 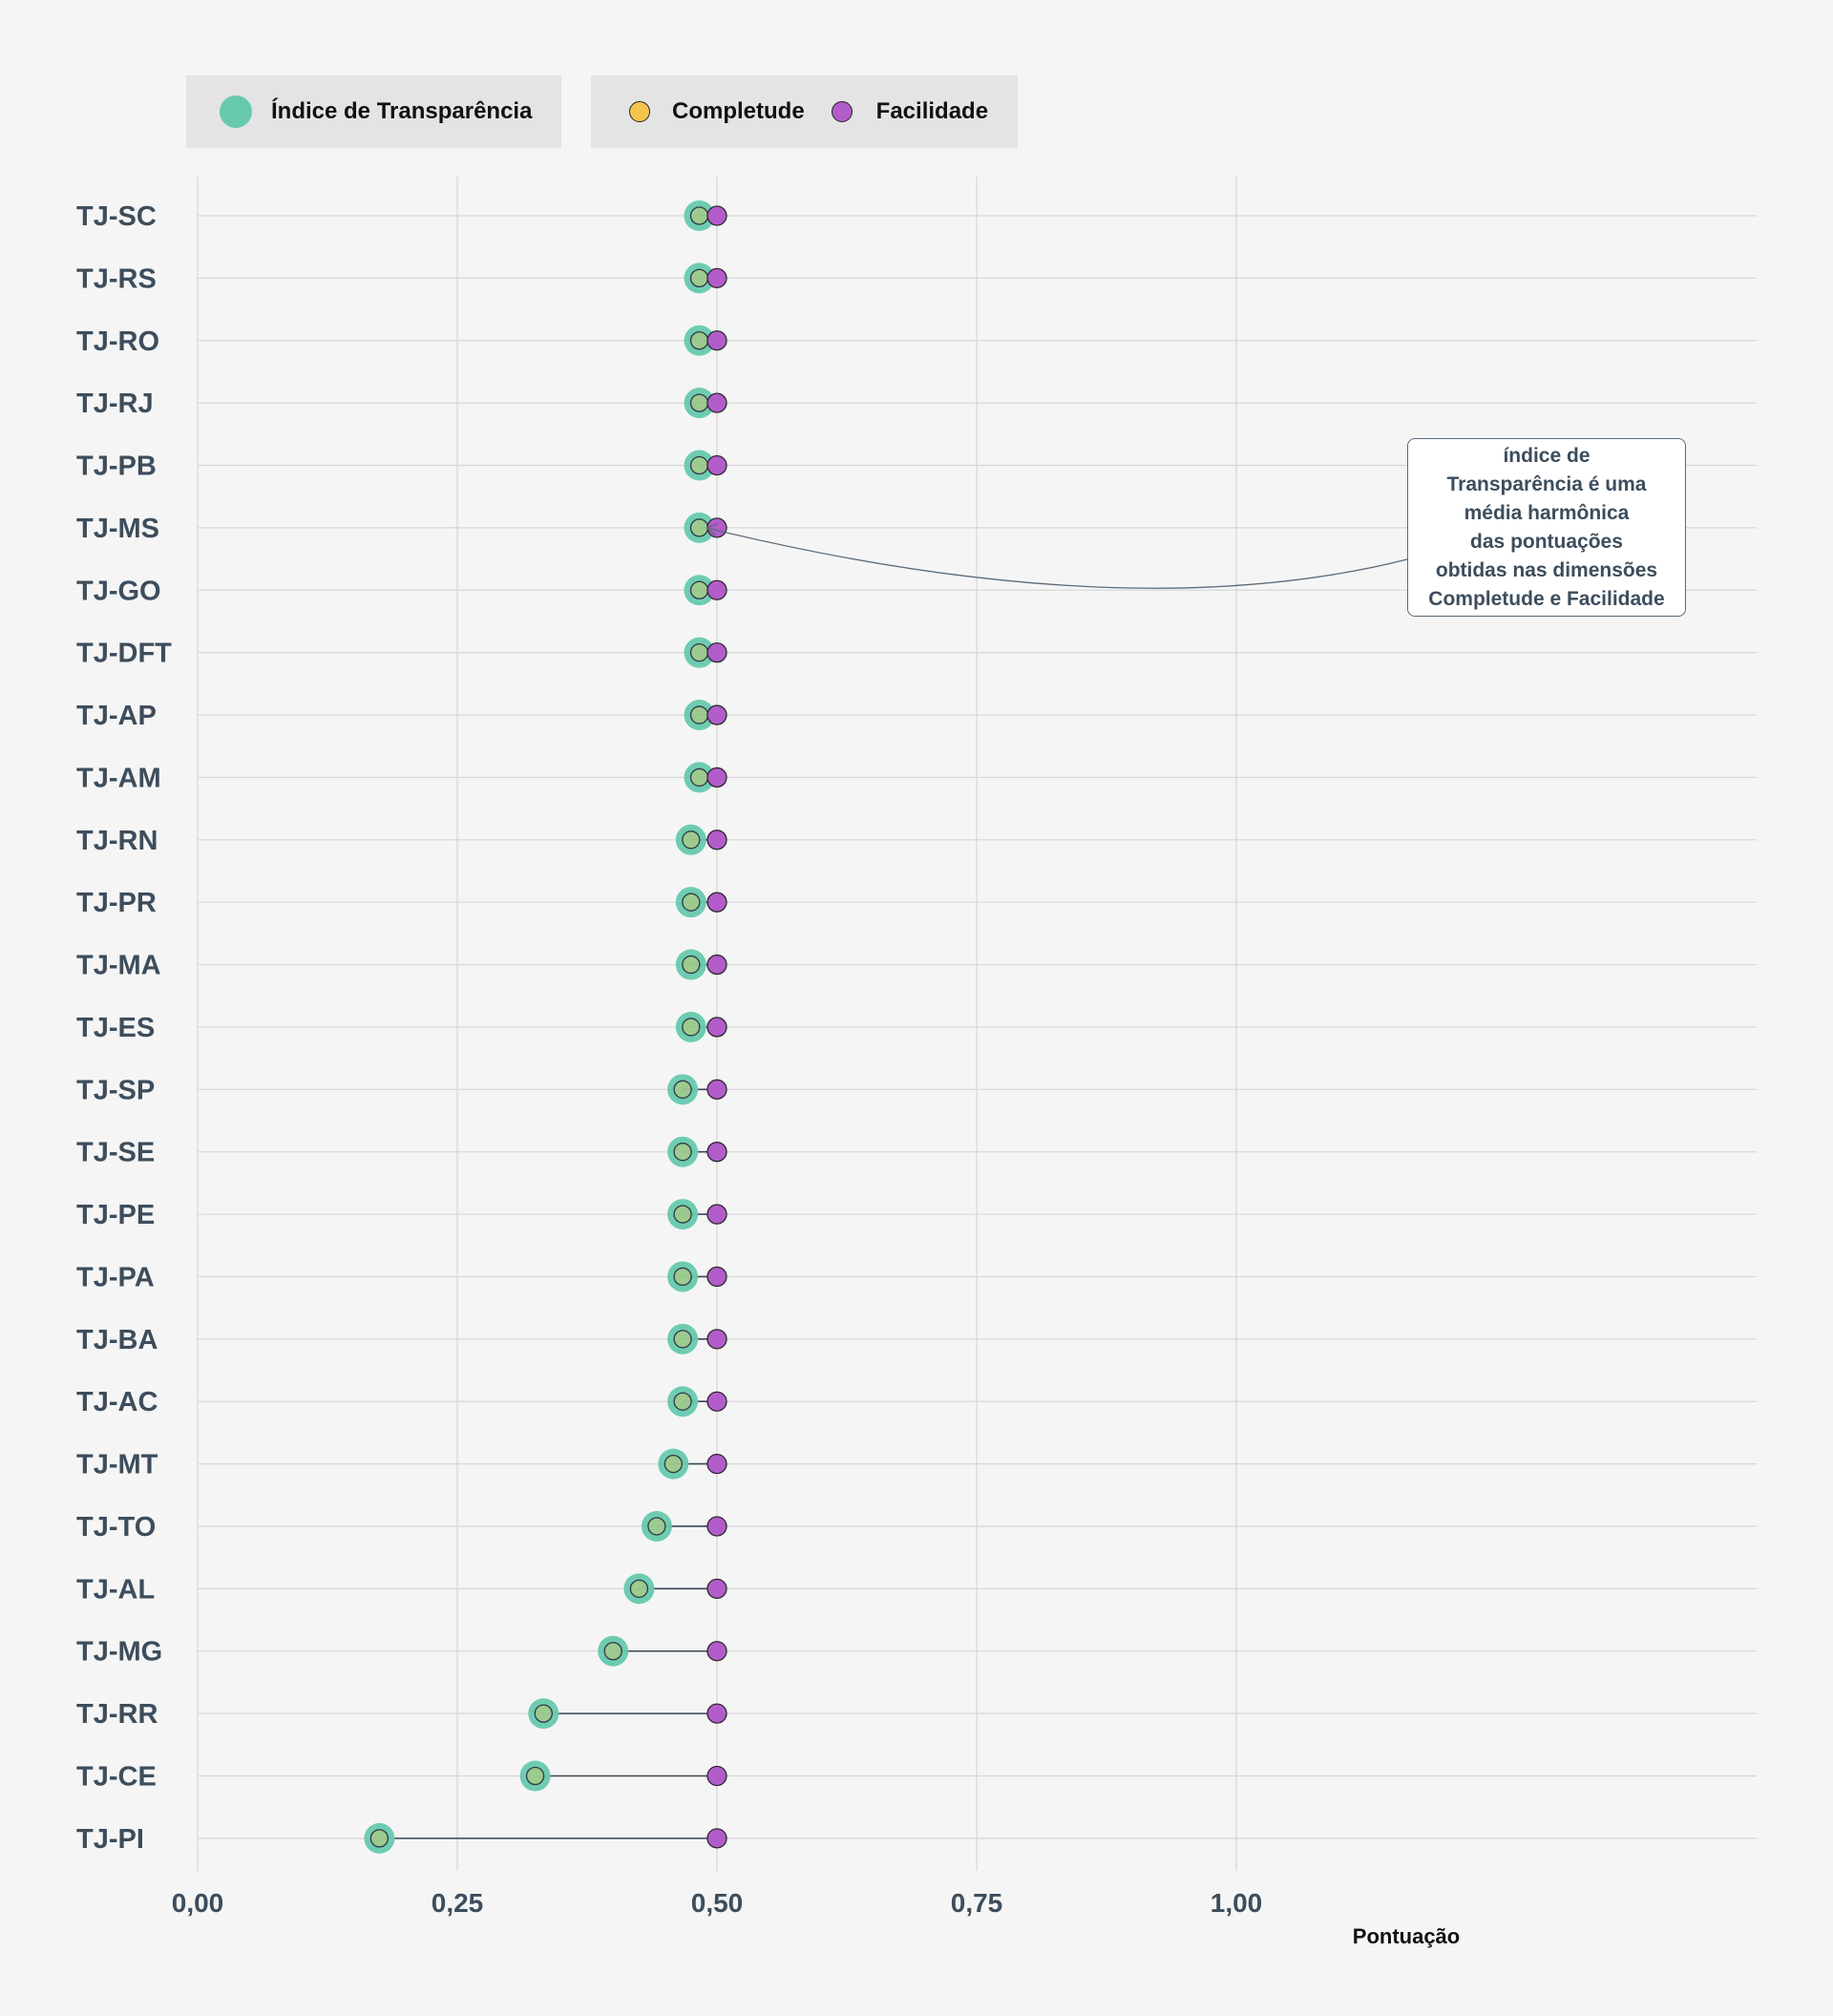 What do you see at coordinates (116, 1153) in the screenshot?
I see `y-tick-label: TJ-SE` at bounding box center [116, 1153].